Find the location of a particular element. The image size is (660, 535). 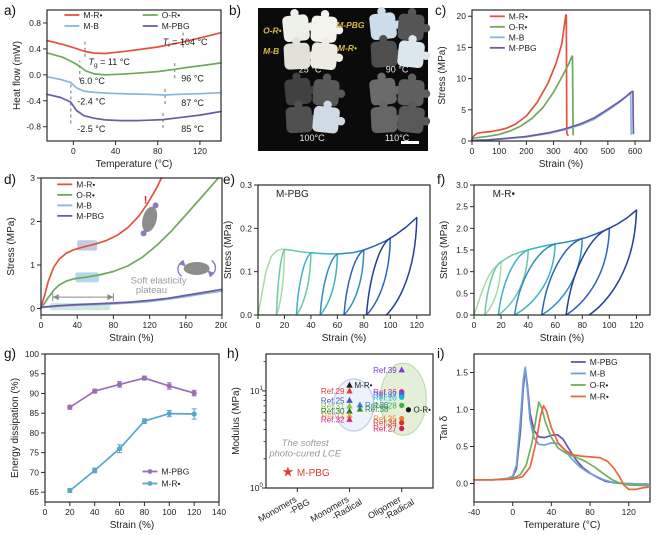

svg-text: Ref.11 is located at coordinates (334, 415).